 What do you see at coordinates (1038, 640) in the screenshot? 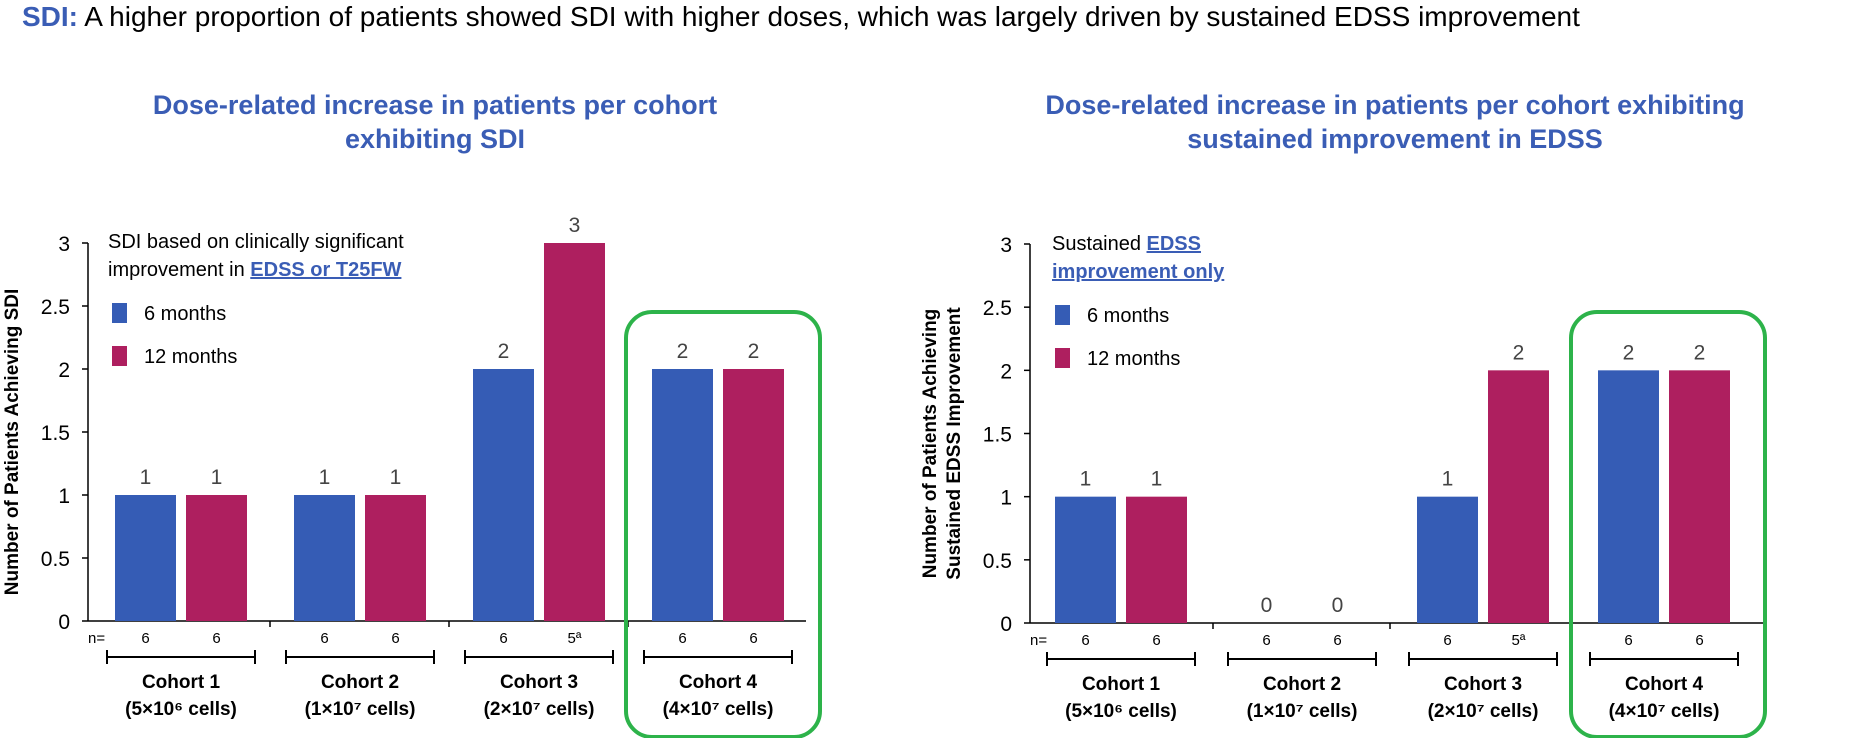
I see `chart-right-n-prefix: n=` at bounding box center [1038, 640].